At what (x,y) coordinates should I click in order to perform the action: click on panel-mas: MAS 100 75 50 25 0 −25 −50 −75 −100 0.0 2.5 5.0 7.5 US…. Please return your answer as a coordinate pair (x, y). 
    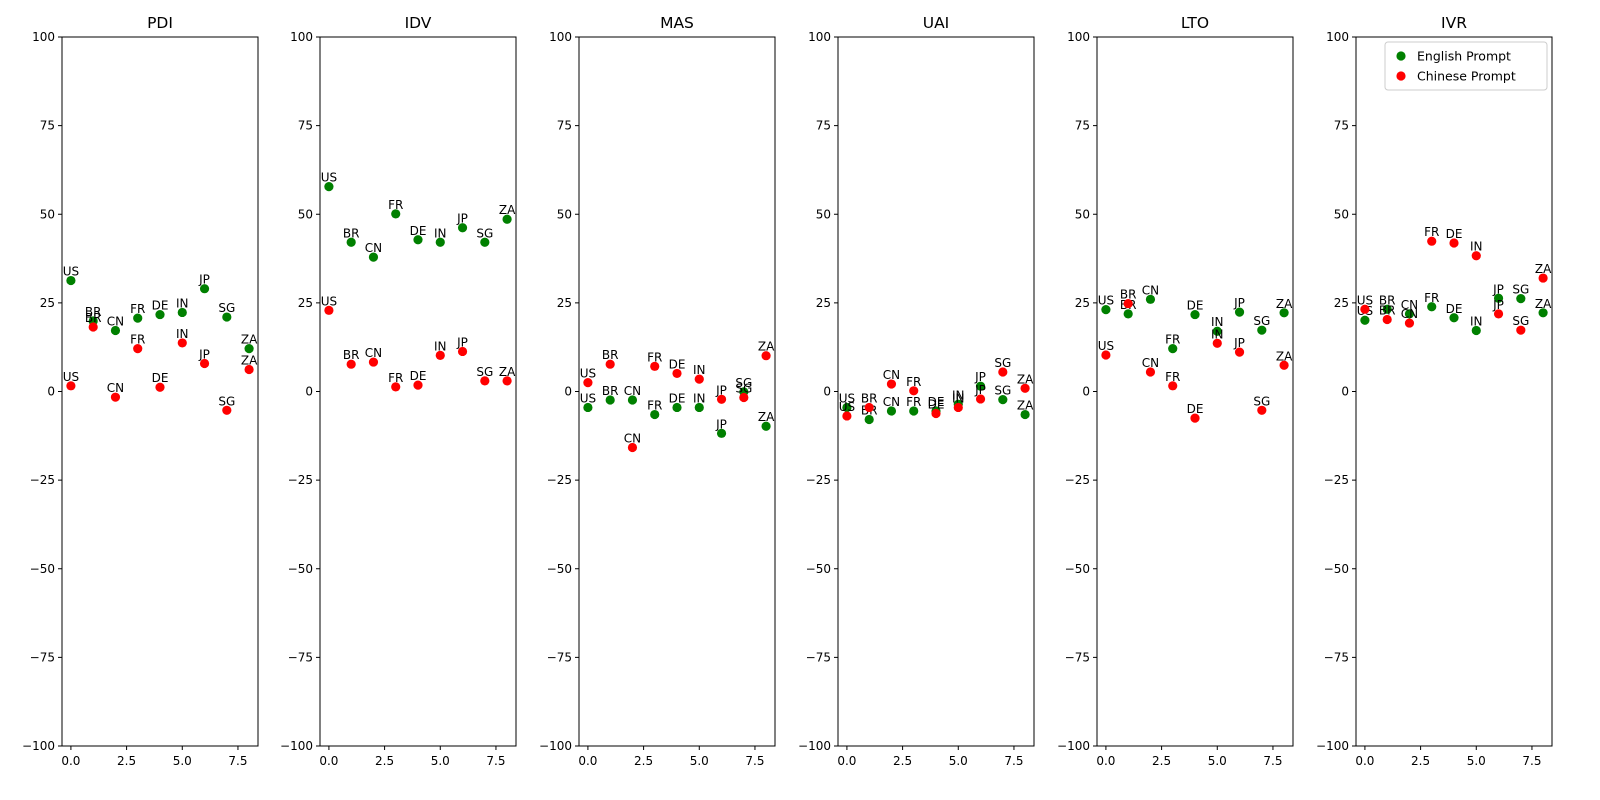
    Looking at the image, I should click on (657, 391).